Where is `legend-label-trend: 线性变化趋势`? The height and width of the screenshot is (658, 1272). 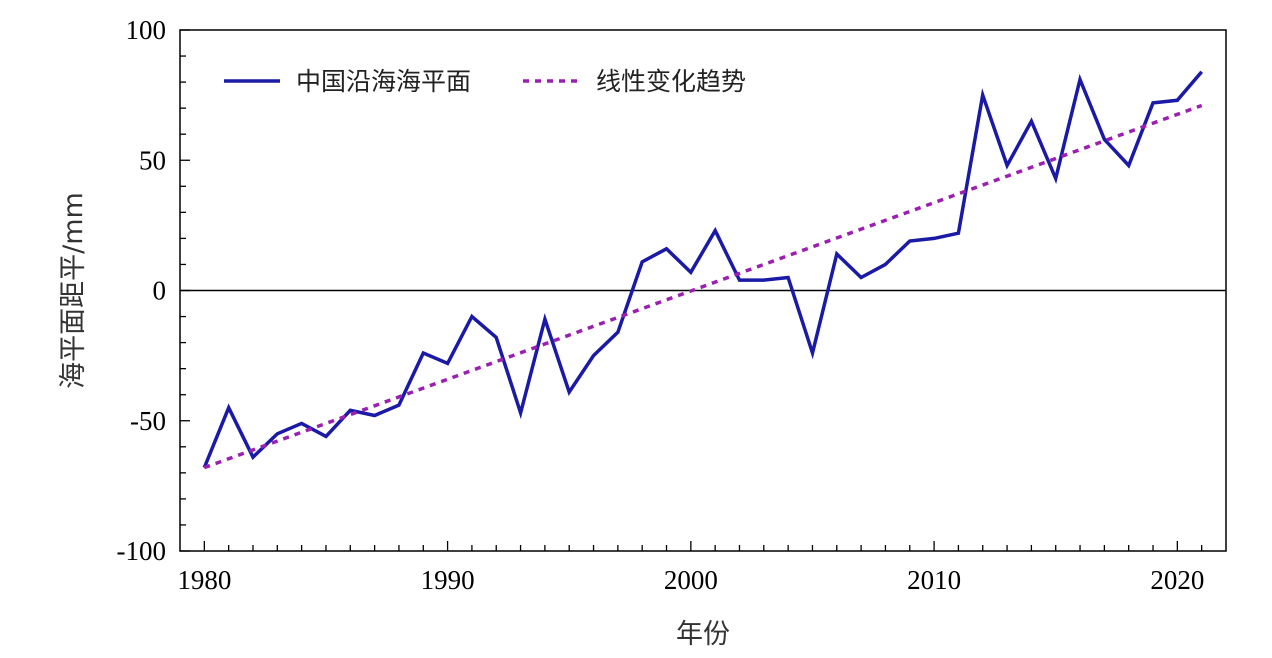
legend-label-trend: 线性变化趋势 is located at coordinates (671, 81).